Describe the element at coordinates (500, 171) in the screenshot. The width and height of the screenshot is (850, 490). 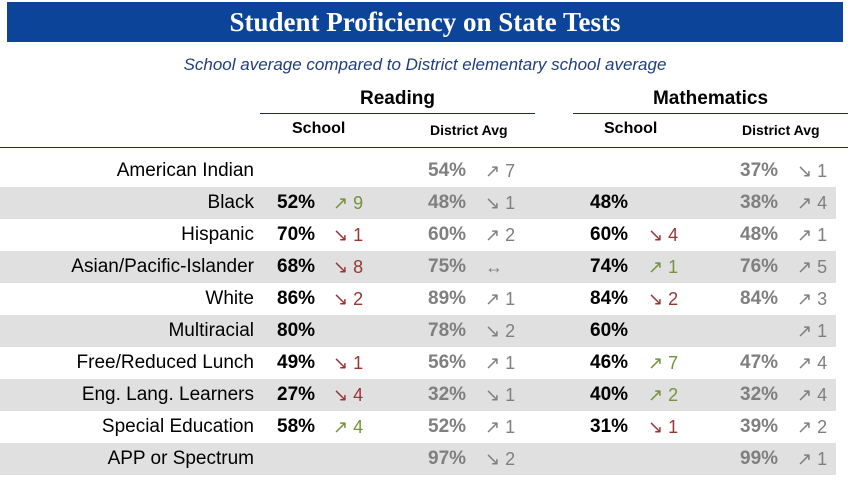
I see `reading-district-change: ↗ 7` at that location.